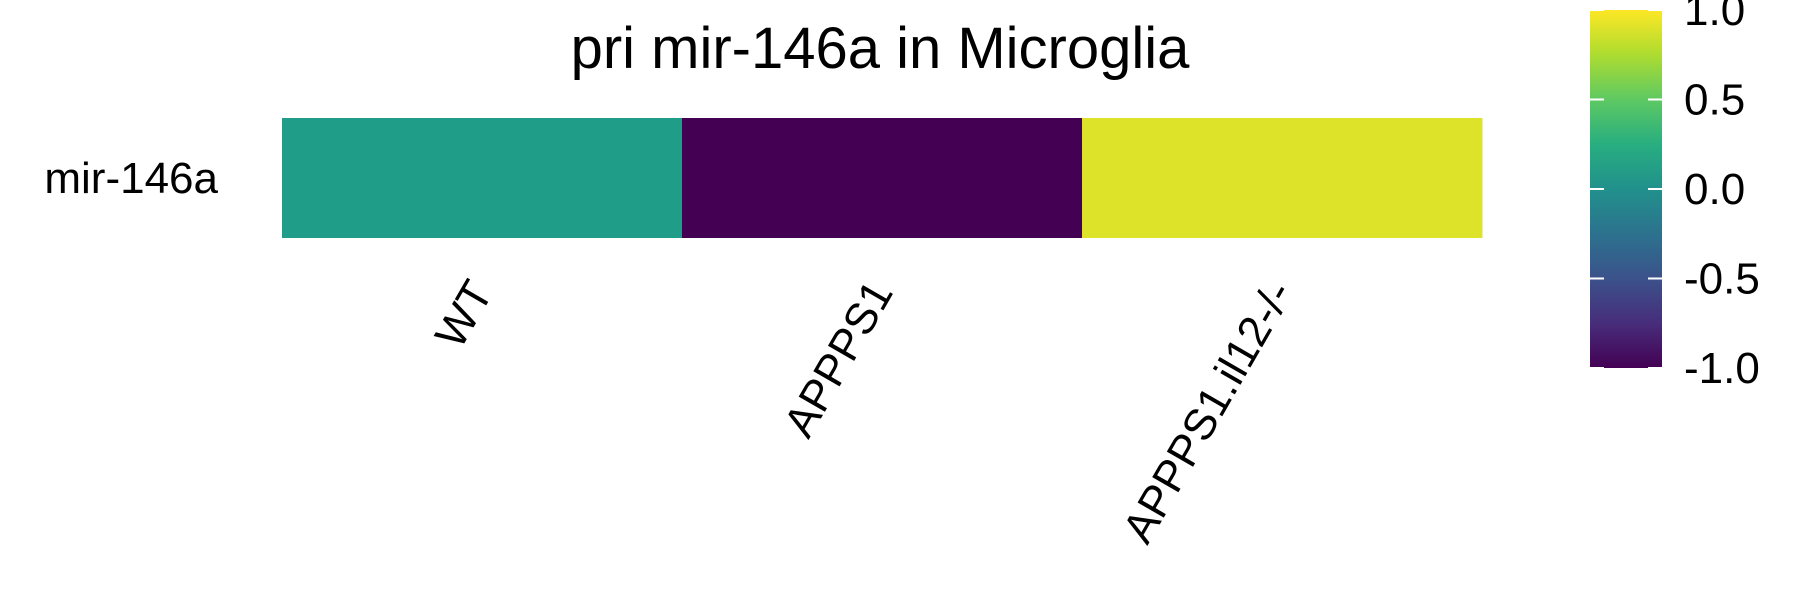  I want to click on column-label: APPPS1, so click(839, 359).